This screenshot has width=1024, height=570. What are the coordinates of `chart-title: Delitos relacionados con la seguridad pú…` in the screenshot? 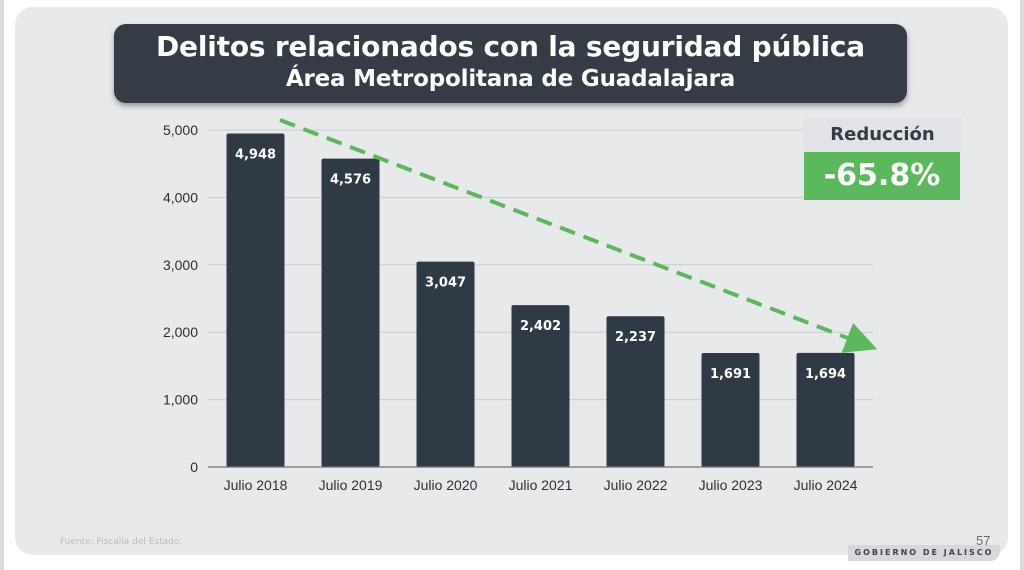 It's located at (510, 46).